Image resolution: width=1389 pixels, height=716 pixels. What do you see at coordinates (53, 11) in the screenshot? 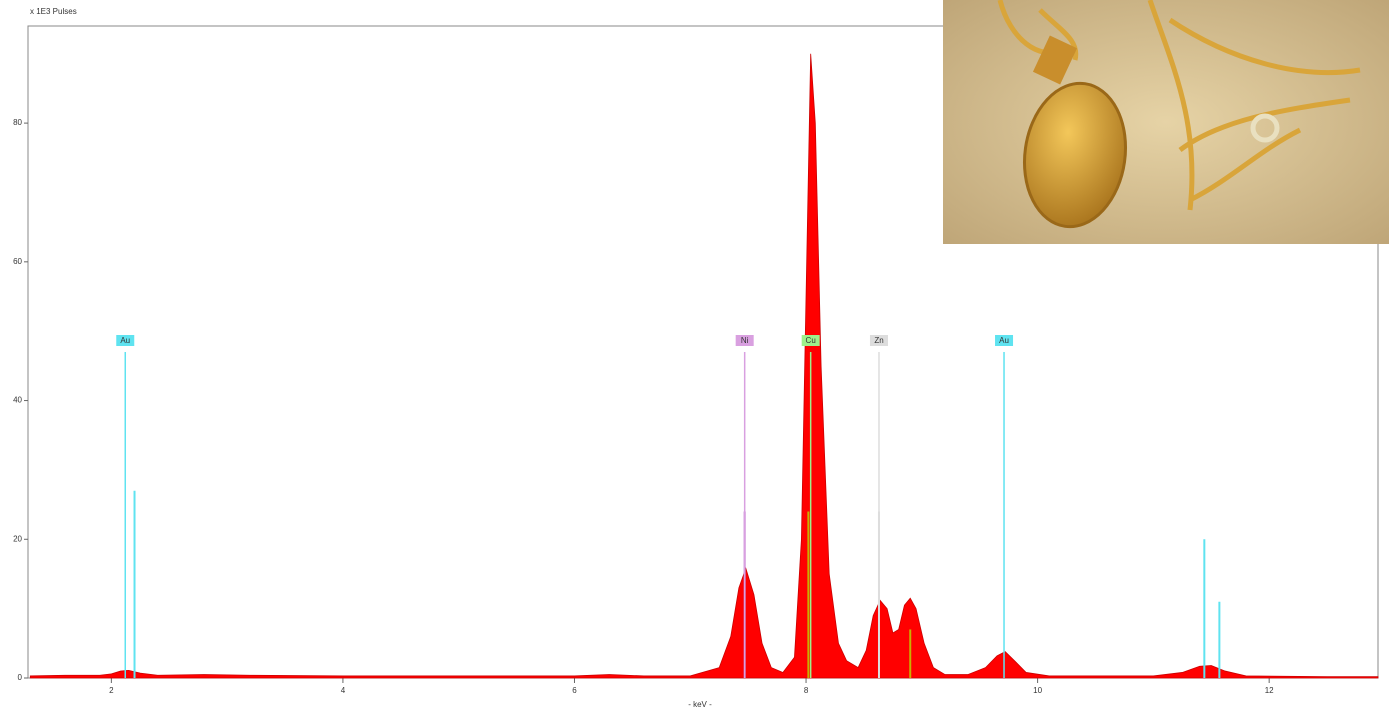
I see `chart-title: x 1E3 Pulses` at bounding box center [53, 11].